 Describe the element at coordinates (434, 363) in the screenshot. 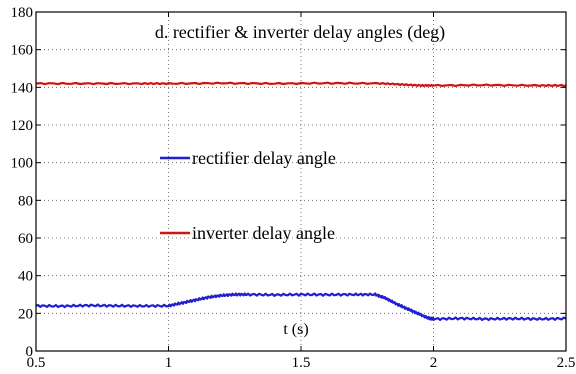

I see `x-tick-label: 2` at that location.